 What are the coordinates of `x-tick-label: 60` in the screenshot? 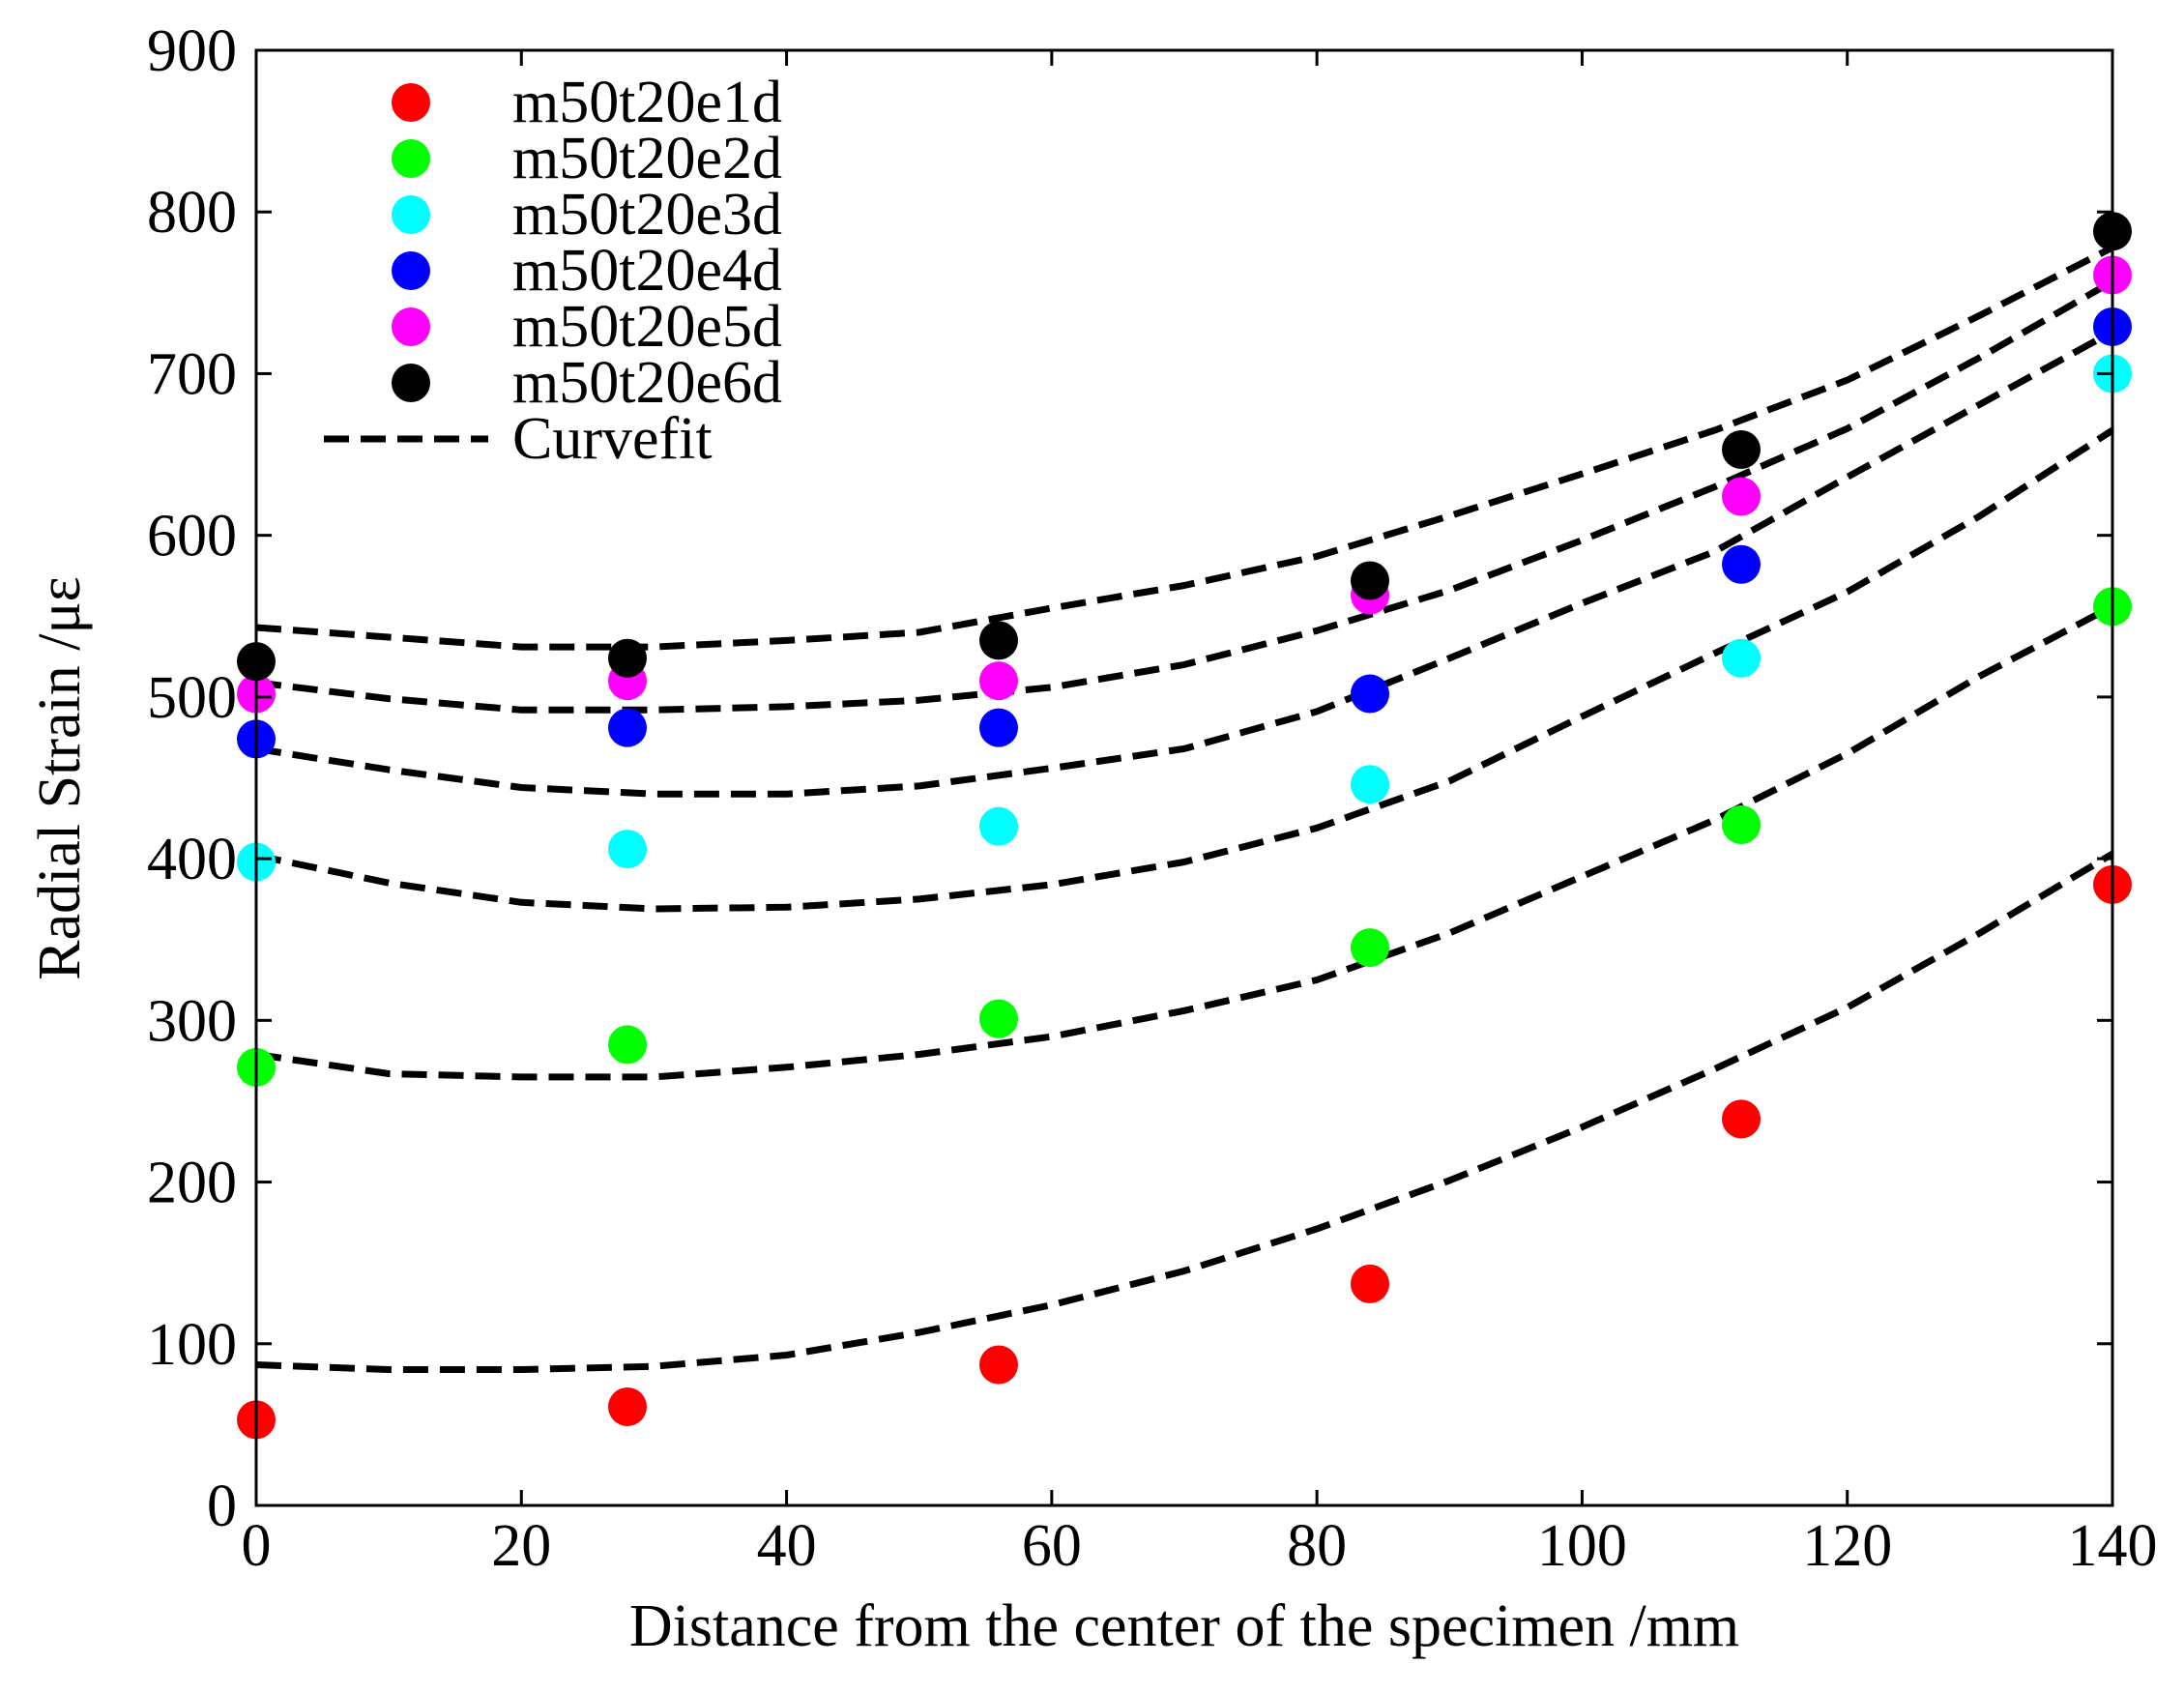 It's located at (1052, 1546).